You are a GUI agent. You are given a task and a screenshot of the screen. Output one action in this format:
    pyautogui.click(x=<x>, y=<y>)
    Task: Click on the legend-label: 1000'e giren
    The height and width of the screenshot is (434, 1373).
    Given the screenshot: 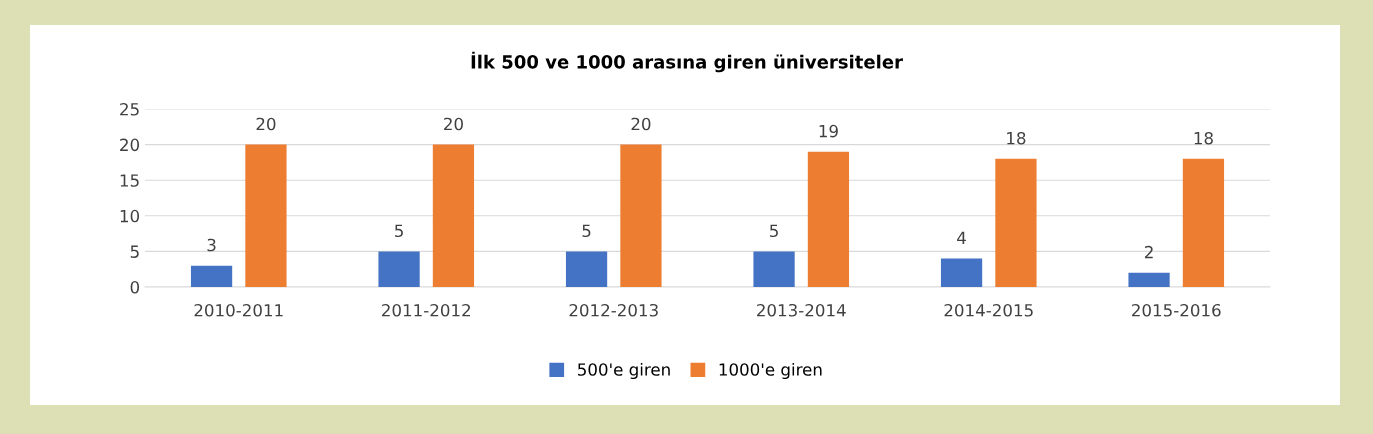 What is the action you would take?
    pyautogui.click(x=770, y=371)
    